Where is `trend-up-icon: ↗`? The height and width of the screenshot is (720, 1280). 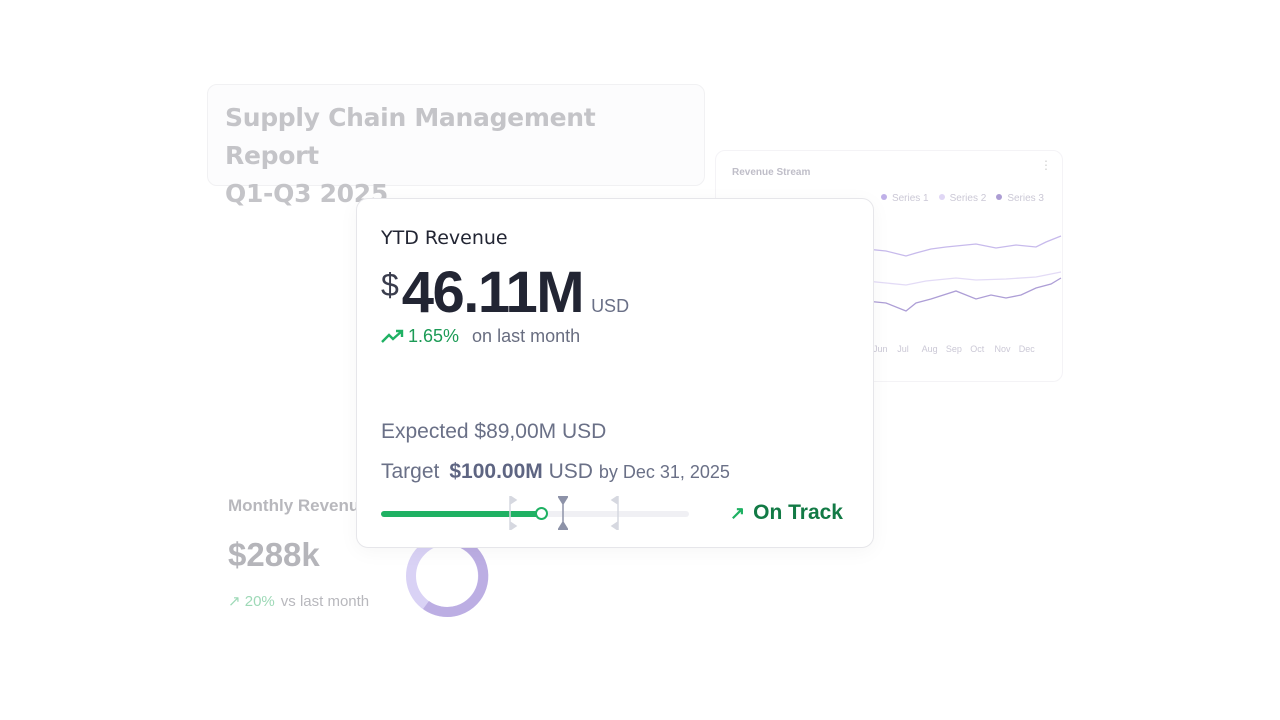
trend-up-icon: ↗ is located at coordinates (234, 601).